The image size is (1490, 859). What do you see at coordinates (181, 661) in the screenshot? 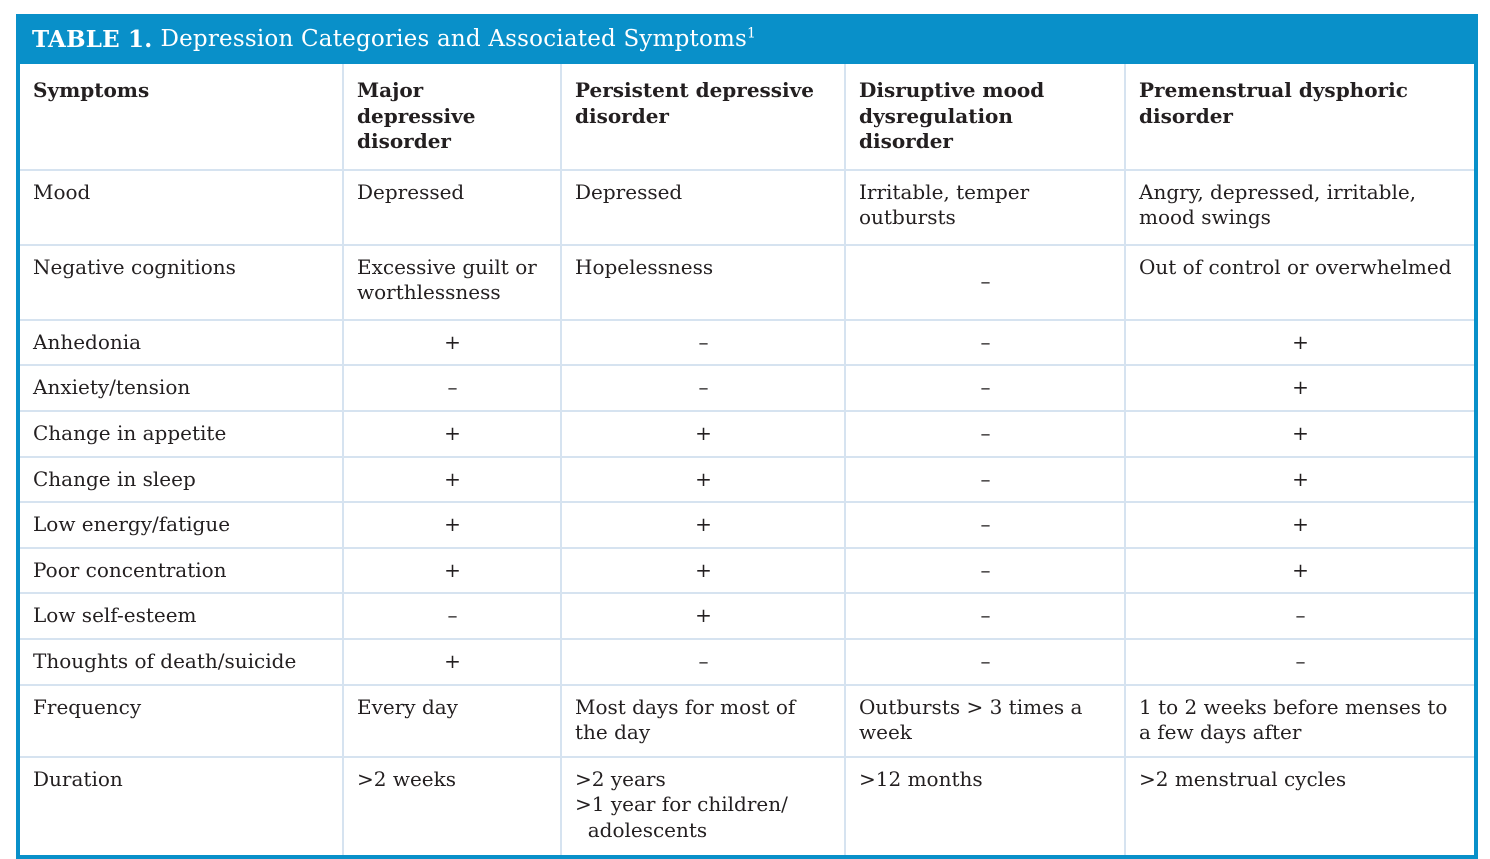
I see `row-label: Thoughts of death/suicide` at bounding box center [181, 661].